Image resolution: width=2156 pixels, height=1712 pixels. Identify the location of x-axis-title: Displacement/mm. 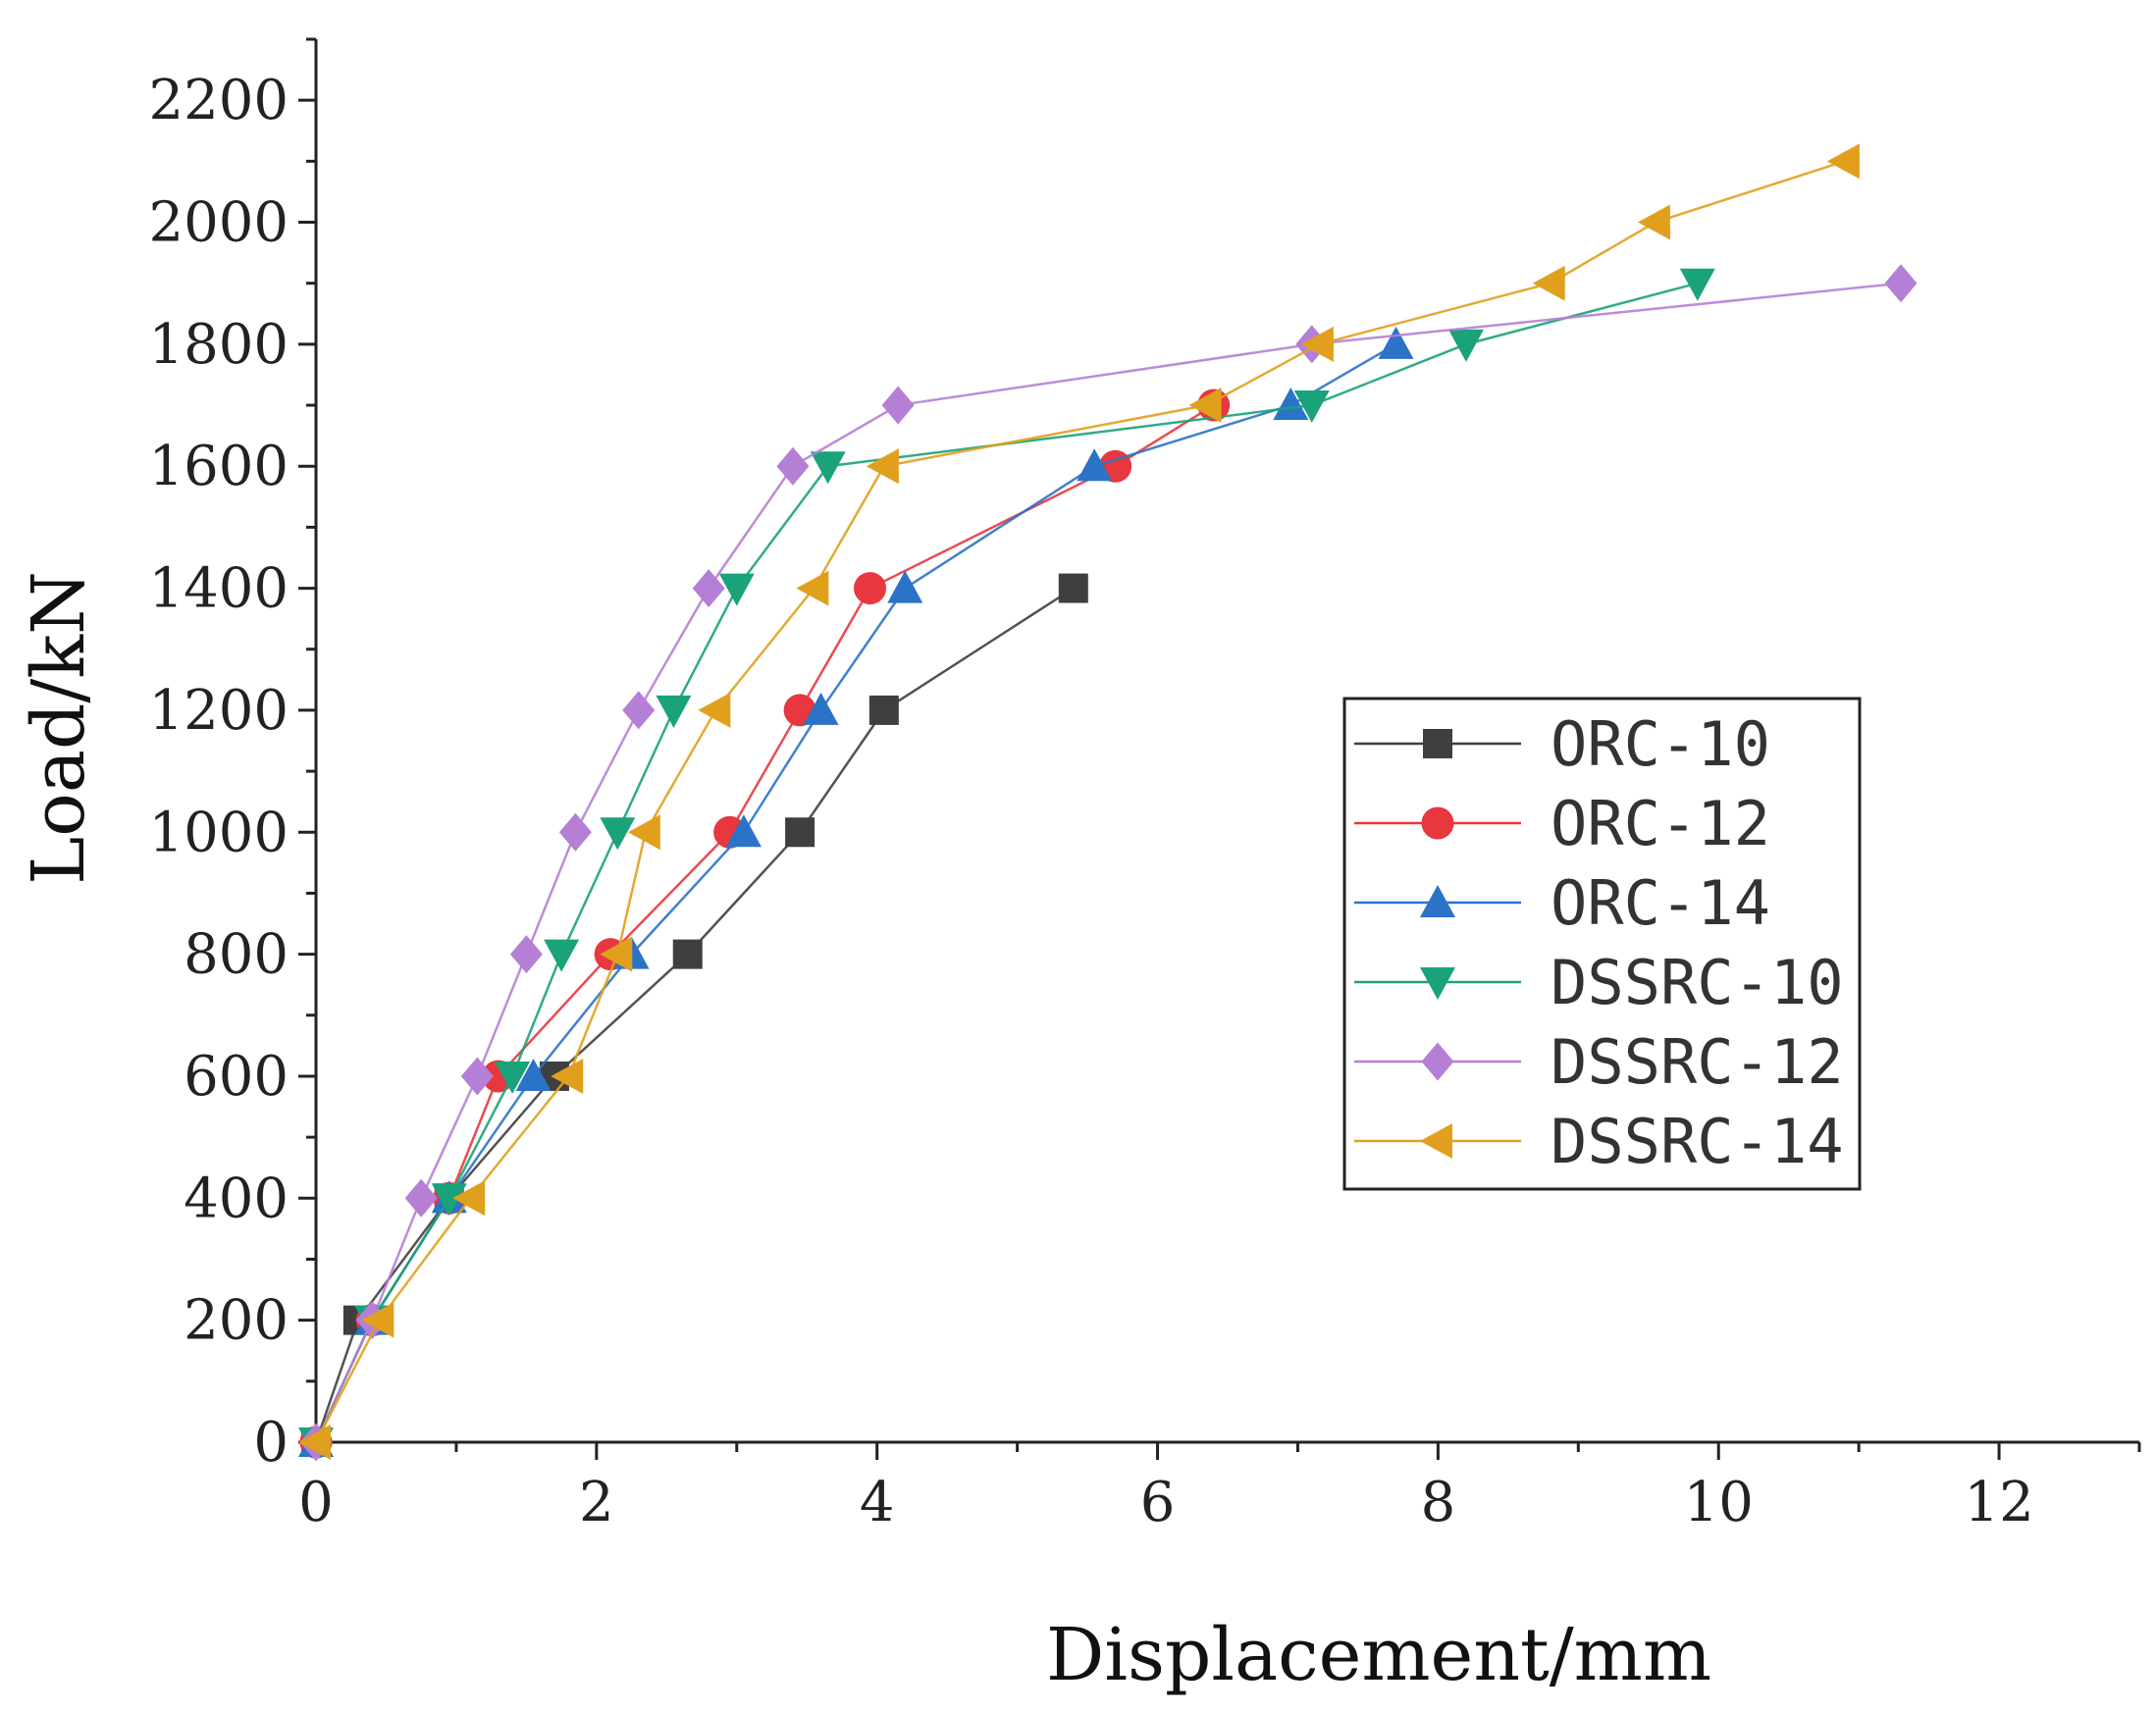
(1378, 1655).